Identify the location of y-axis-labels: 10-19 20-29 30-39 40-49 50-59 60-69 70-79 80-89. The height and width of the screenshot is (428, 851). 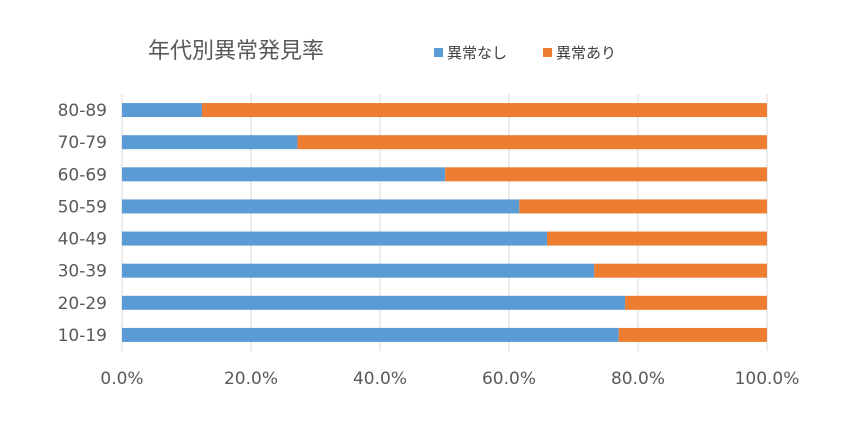
(82, 223).